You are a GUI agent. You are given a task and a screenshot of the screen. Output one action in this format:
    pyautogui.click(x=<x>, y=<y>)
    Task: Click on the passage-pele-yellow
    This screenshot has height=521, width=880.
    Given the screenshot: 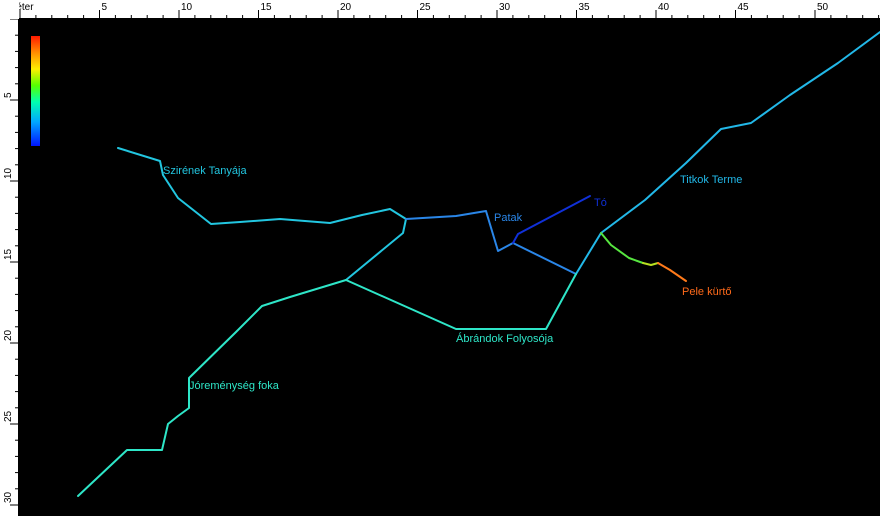 What is the action you would take?
    pyautogui.click(x=650, y=264)
    